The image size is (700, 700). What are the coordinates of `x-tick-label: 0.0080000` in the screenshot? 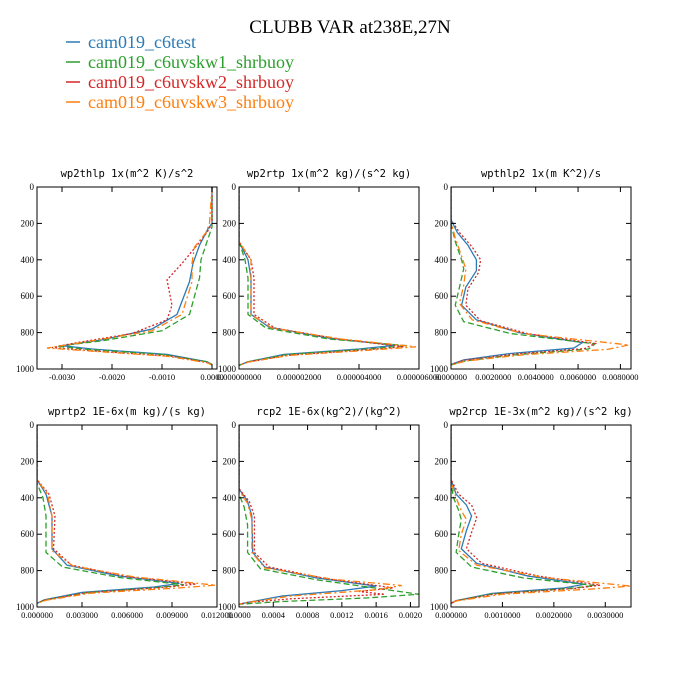 It's located at (620, 377).